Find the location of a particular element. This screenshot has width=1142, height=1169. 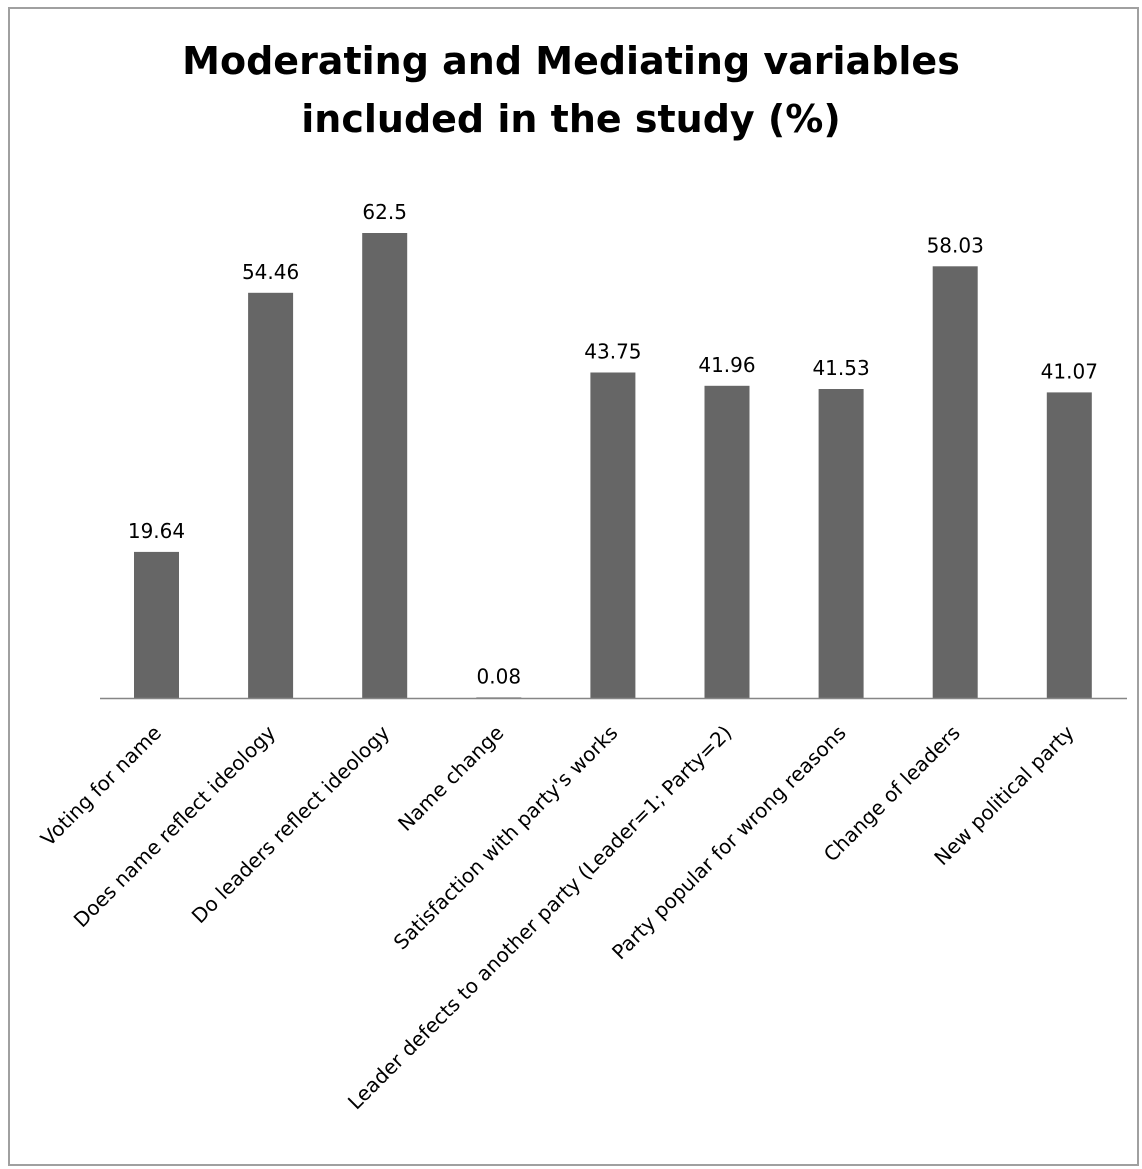

data-label: 62.5 is located at coordinates (384, 212).